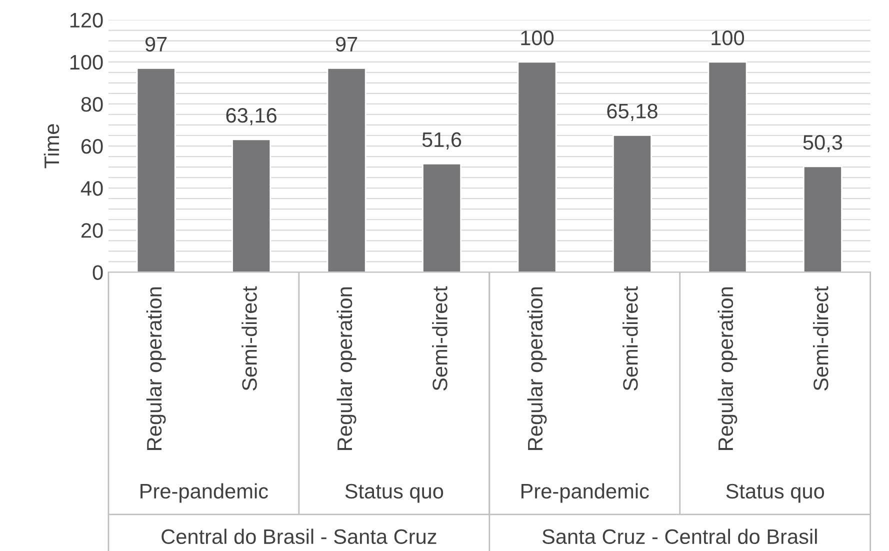  What do you see at coordinates (299, 536) in the screenshot?
I see `text: Central do Brasil - Santa Cruz` at bounding box center [299, 536].